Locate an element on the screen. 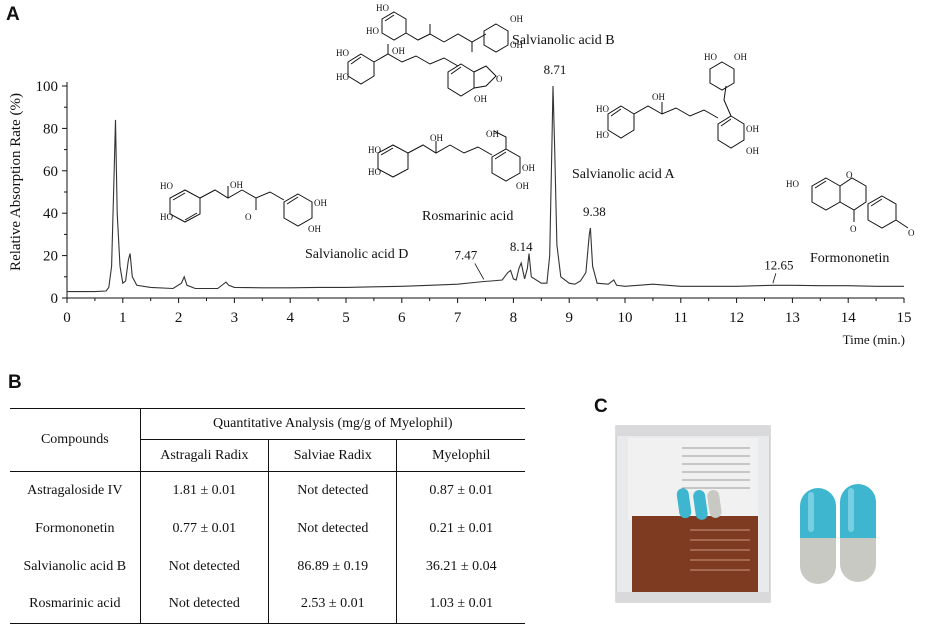  x-tick-label: 0 is located at coordinates (67, 318).